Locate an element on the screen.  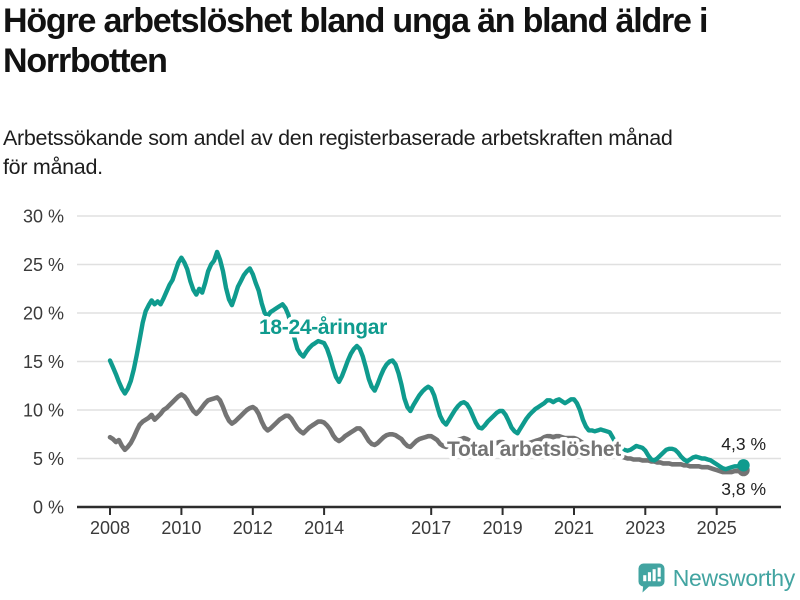
logo-exclamation-bar is located at coordinates (659, 572).